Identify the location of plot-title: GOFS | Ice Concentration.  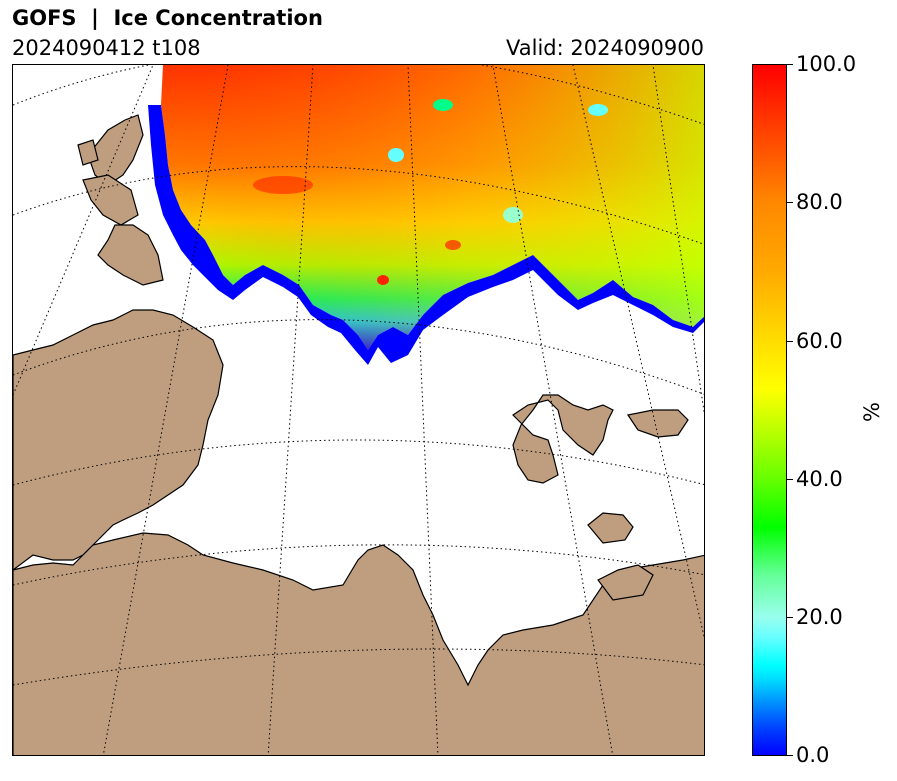
(167, 18).